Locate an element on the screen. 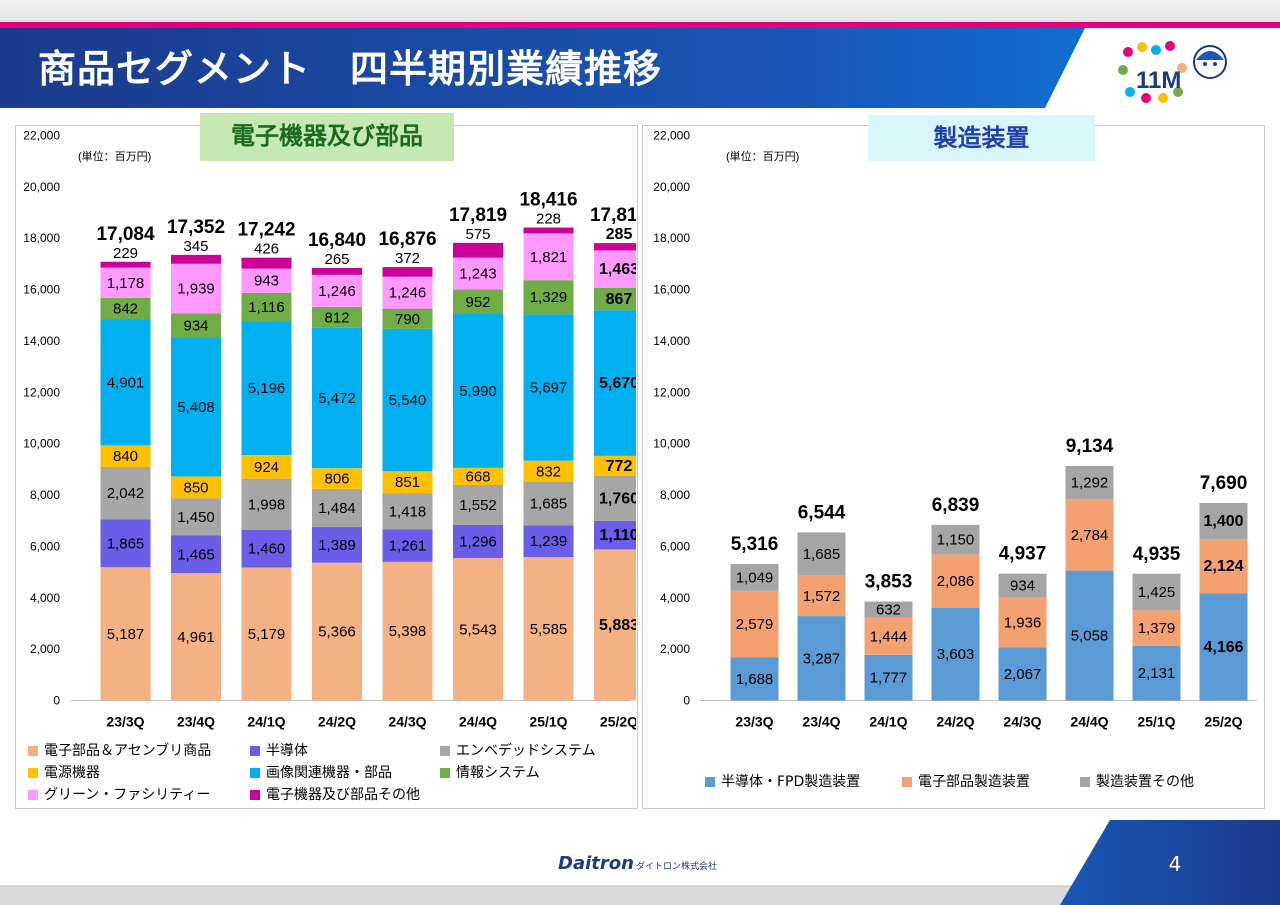  y-tick-label: 16,000 is located at coordinates (671, 290).